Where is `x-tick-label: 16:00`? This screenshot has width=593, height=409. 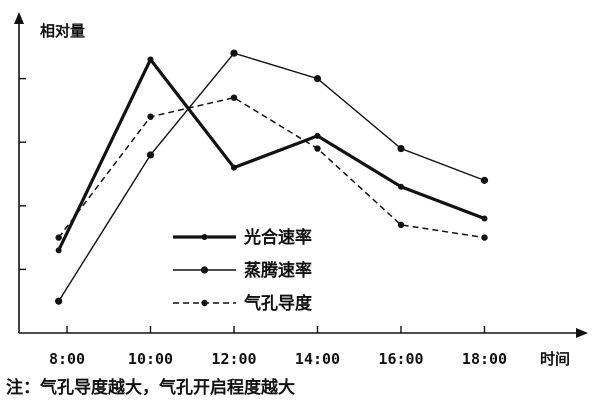 x-tick-label: 16:00 is located at coordinates (400, 359).